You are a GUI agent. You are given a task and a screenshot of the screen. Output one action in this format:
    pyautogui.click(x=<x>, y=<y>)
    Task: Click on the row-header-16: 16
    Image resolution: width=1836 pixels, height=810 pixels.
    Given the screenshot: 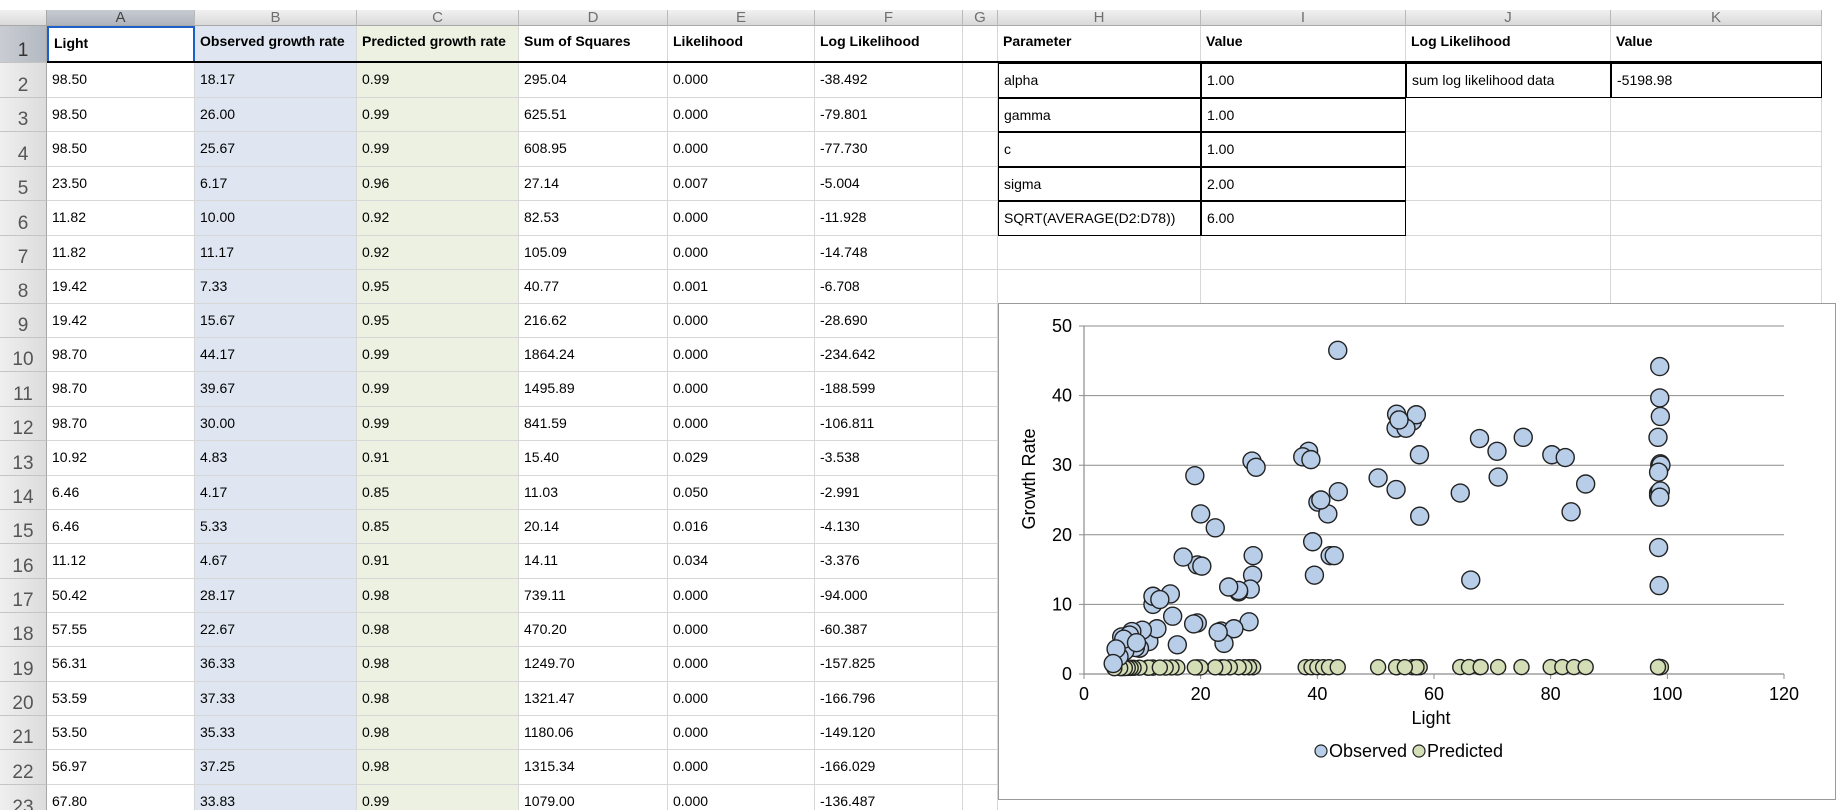 What is the action you would take?
    pyautogui.click(x=23, y=561)
    